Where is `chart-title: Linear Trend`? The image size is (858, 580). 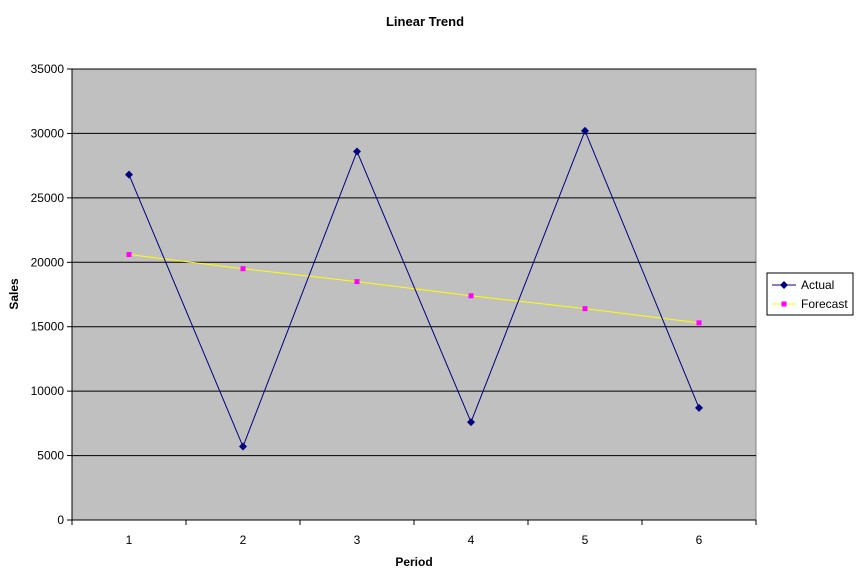
chart-title: Linear Trend is located at coordinates (425, 21).